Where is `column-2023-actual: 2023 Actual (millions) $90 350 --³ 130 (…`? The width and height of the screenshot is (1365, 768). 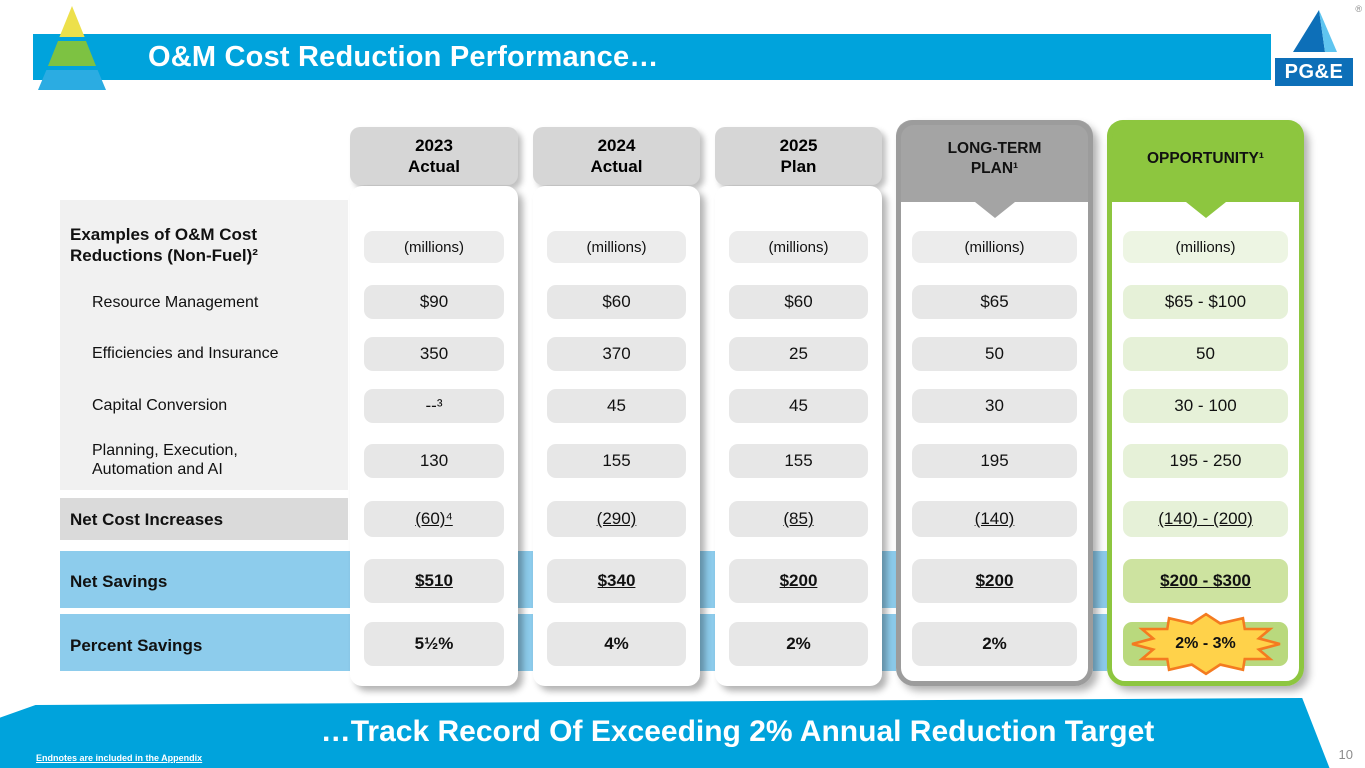
column-2023-actual: 2023 Actual (millions) $90 350 --³ 130 (… is located at coordinates (434, 403).